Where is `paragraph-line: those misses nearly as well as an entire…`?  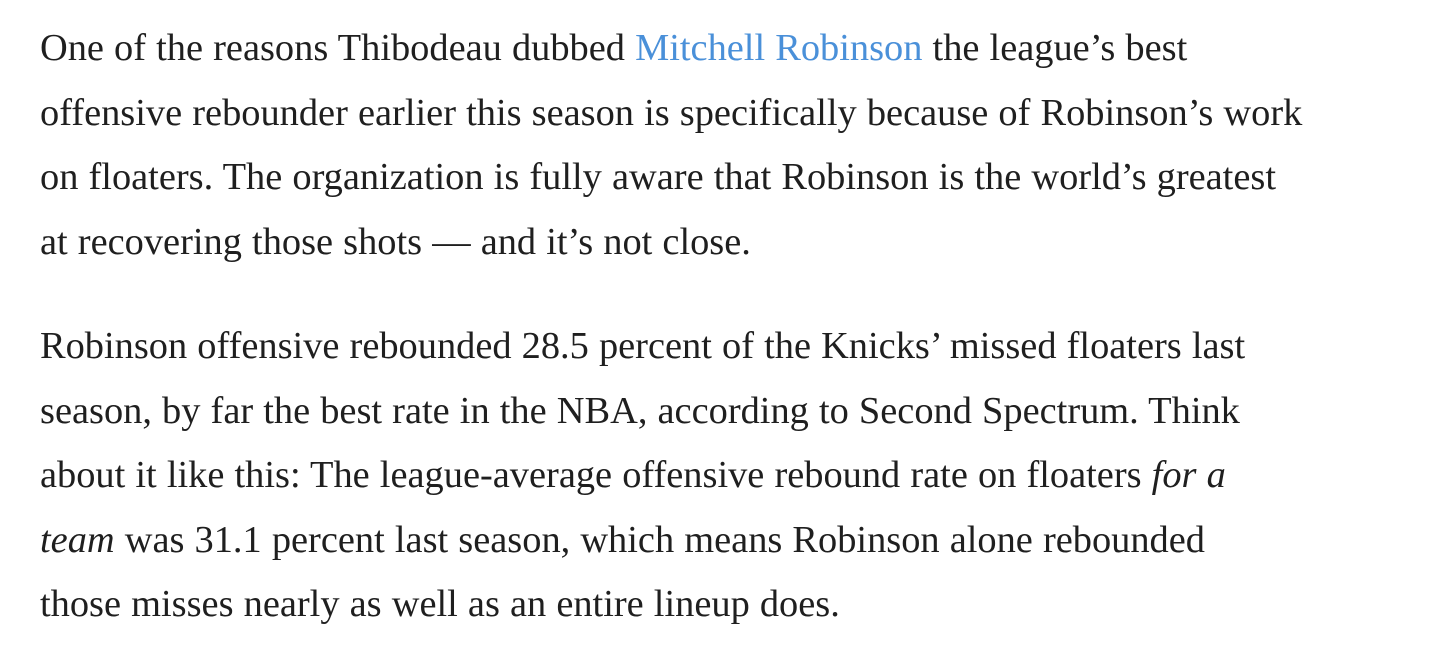
paragraph-line: those misses nearly as well as an entire… is located at coordinates (440, 604).